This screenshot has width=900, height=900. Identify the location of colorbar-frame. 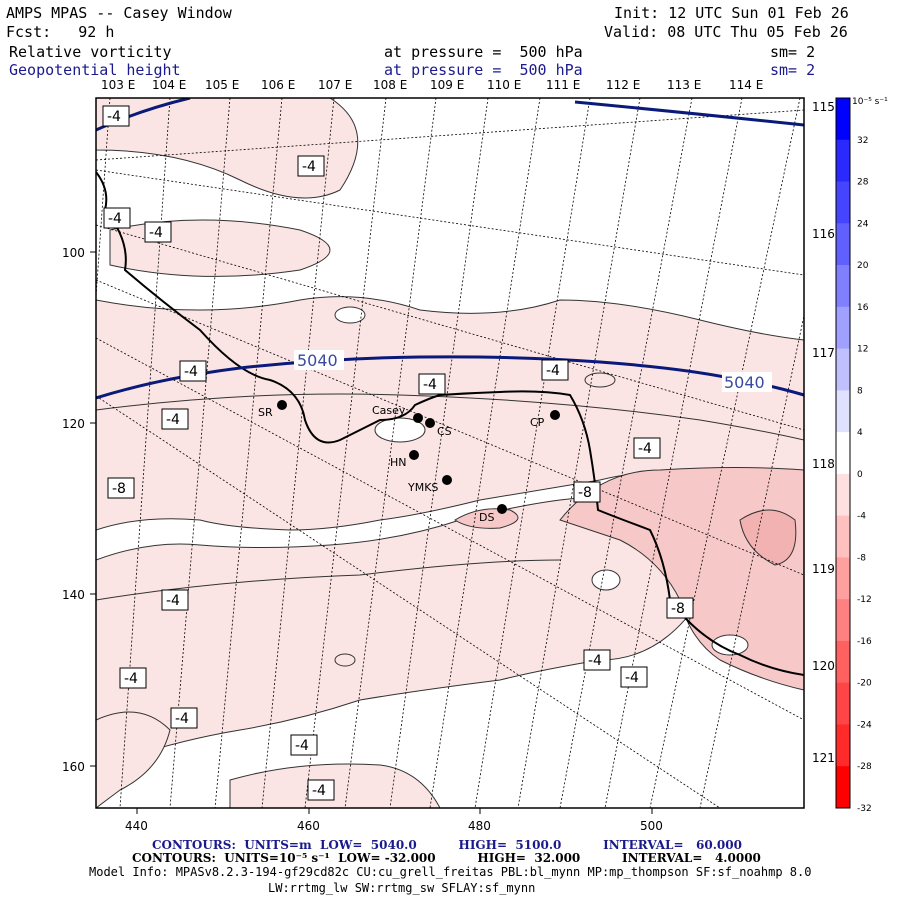
(843, 453).